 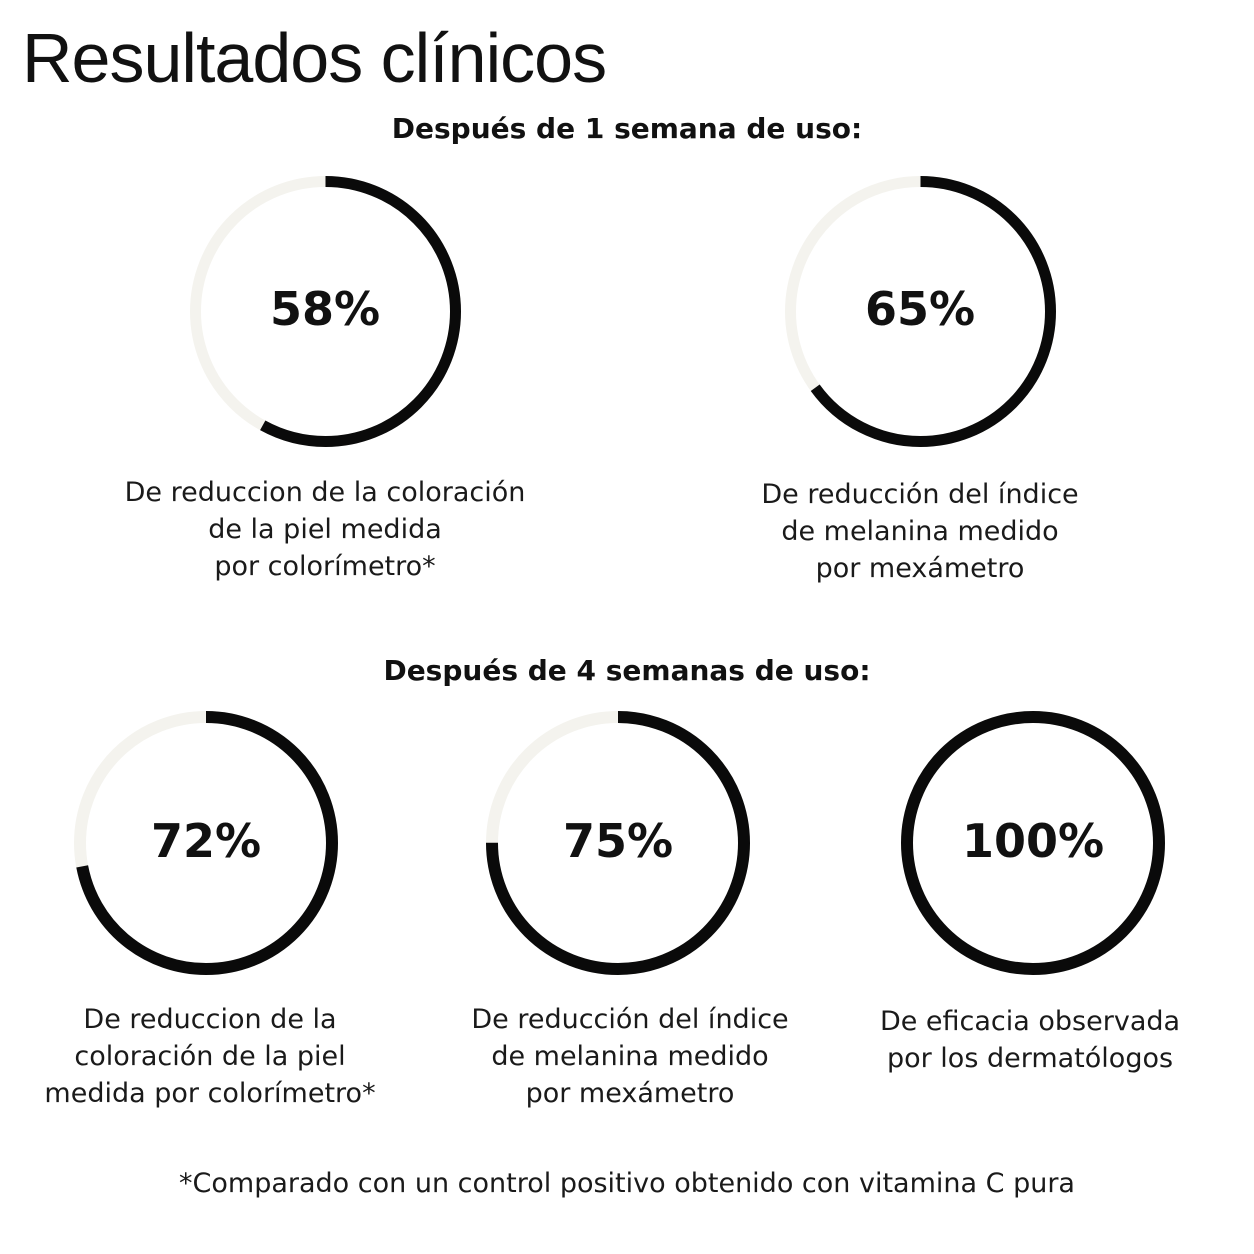 I want to click on stat-week4-coloration: 72%, so click(x=206, y=843).